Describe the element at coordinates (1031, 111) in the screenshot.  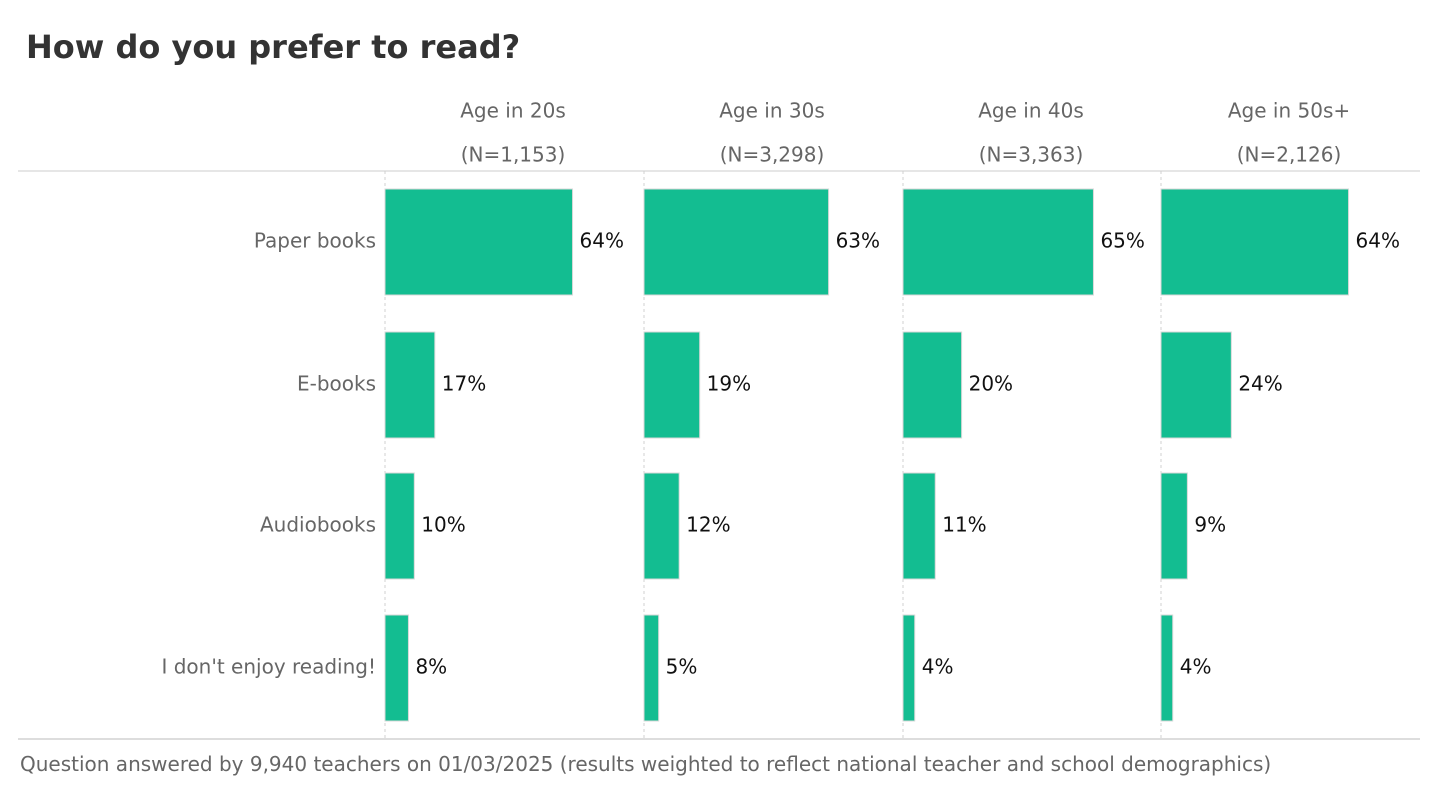
I see `panel-header-label: Age in 40s` at that location.